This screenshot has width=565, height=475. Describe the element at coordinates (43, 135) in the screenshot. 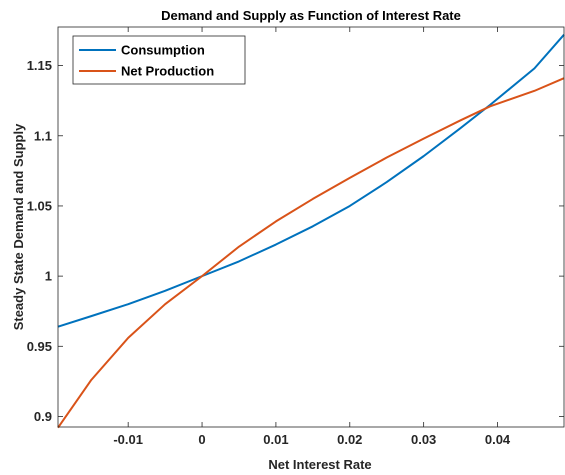

I see `y-tick-label: 1.1` at that location.